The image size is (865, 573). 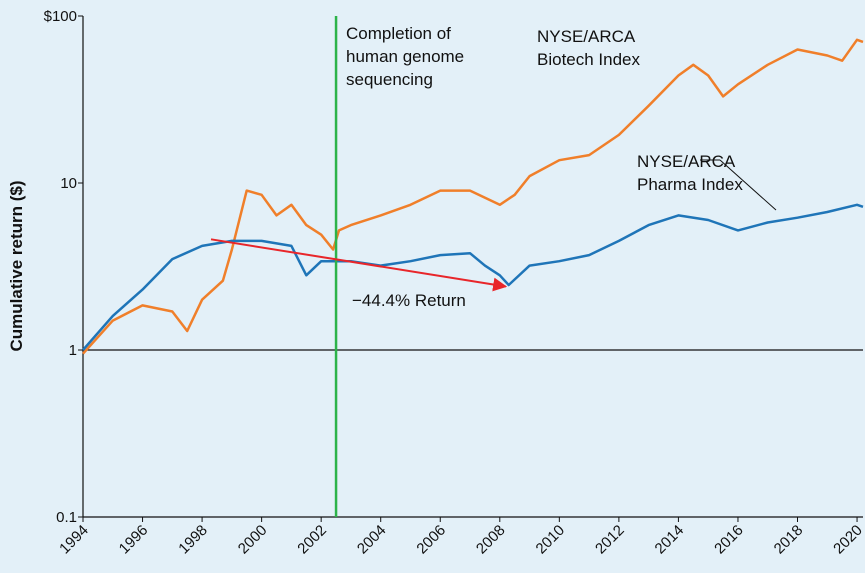 What do you see at coordinates (16, 266) in the screenshot?
I see `y-axis-label: Cumulative return ($)` at bounding box center [16, 266].